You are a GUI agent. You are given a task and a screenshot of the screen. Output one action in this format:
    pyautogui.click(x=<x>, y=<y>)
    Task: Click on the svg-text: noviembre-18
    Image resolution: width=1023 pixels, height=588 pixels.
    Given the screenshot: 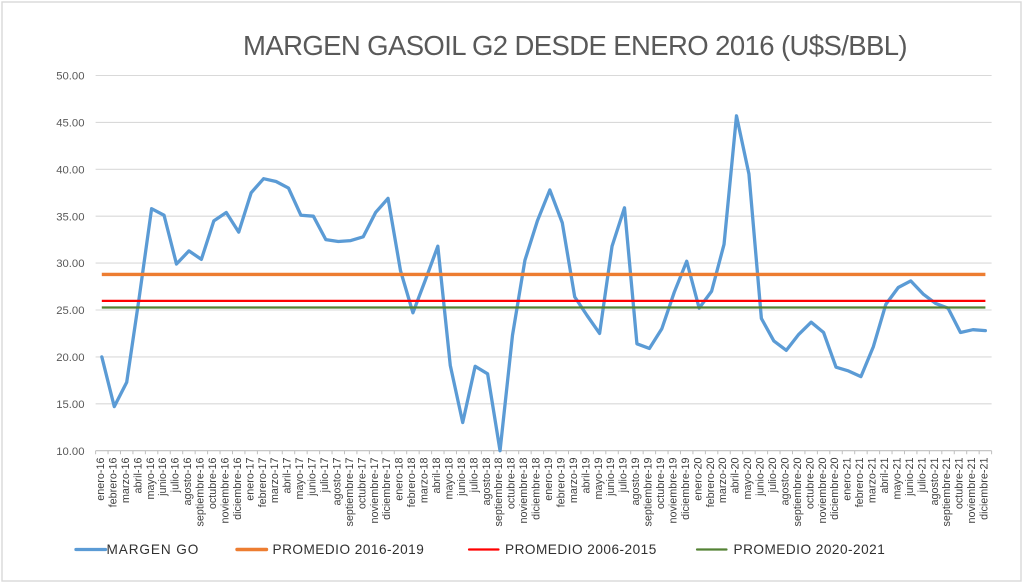 What is the action you would take?
    pyautogui.click(x=524, y=491)
    